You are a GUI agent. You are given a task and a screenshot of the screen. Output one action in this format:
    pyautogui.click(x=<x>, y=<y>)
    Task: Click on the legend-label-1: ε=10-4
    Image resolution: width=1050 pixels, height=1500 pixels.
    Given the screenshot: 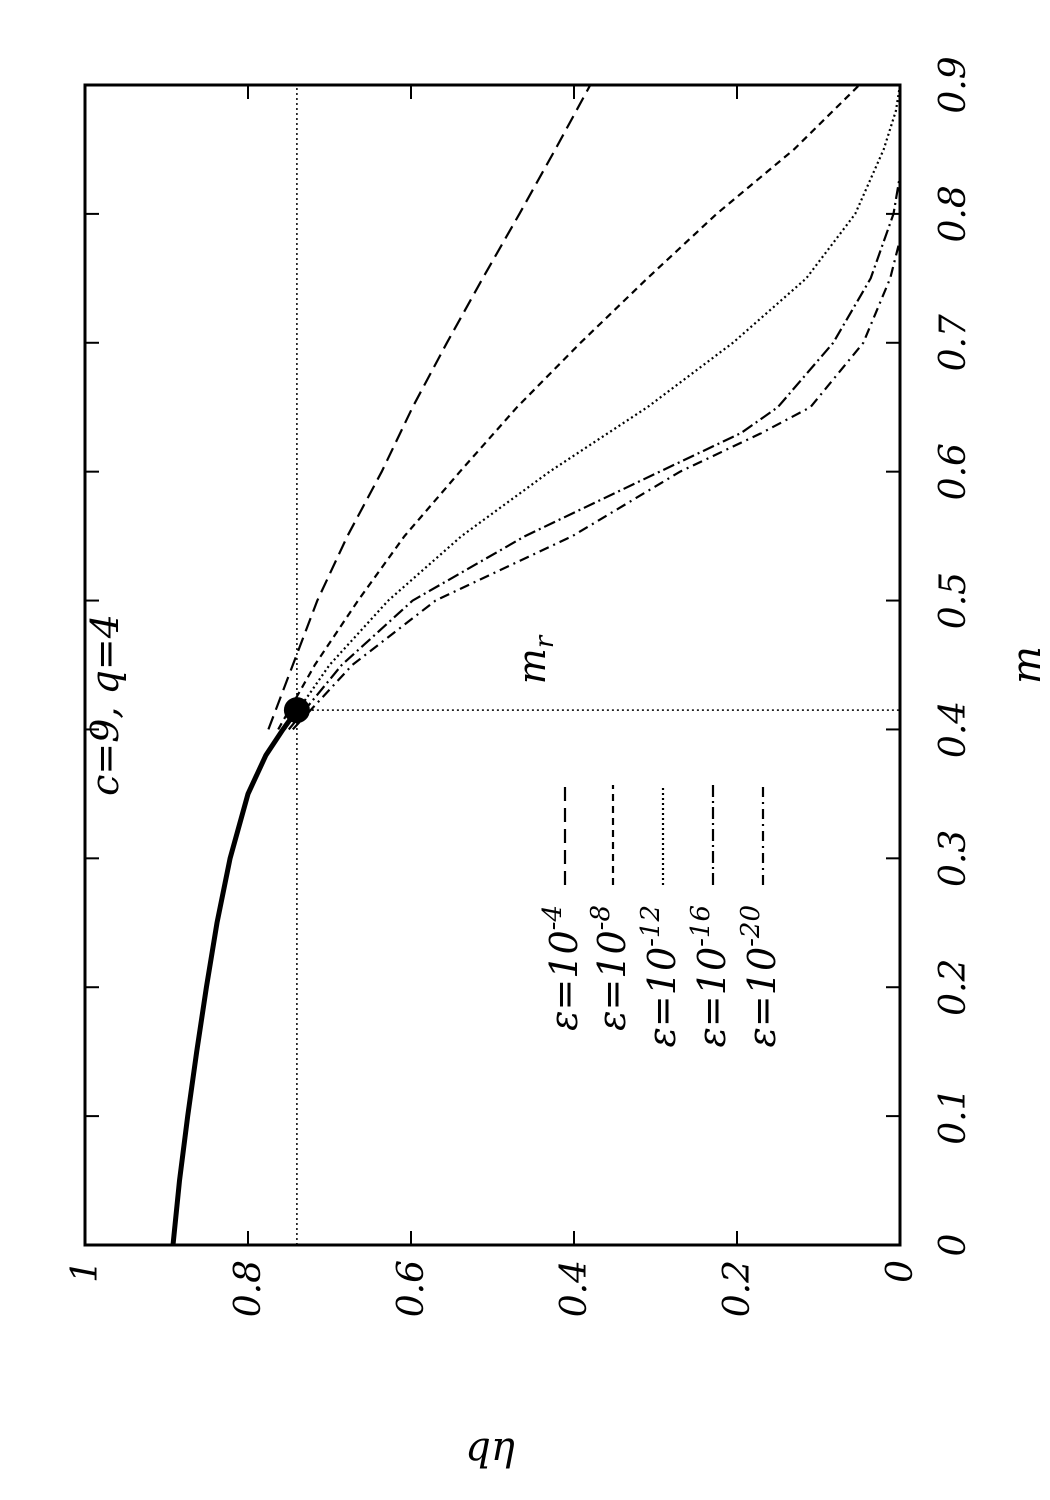 What is the action you would take?
    pyautogui.click(x=562, y=968)
    